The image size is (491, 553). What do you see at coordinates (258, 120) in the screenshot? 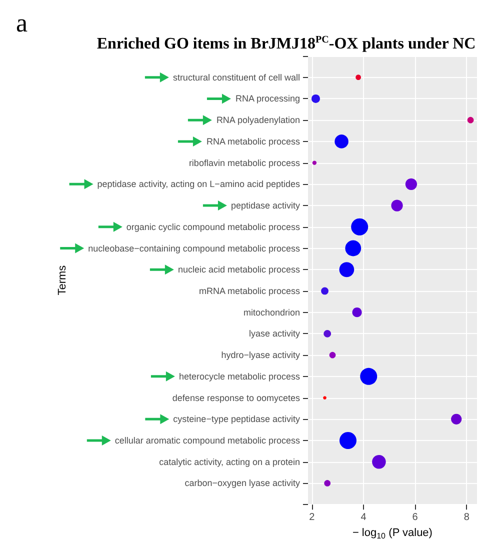
I see `y-tick-label: RNA polyadenylation` at bounding box center [258, 120].